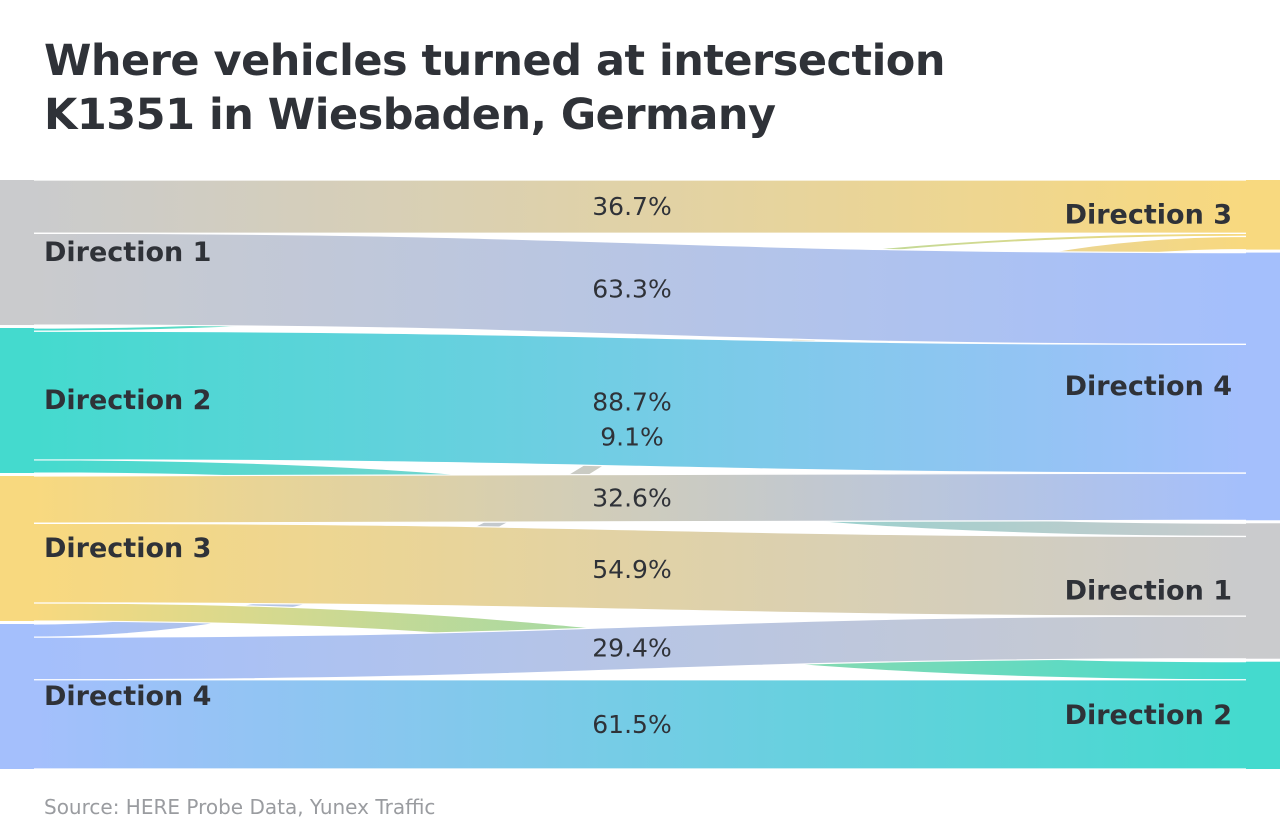 The height and width of the screenshot is (840, 1280). I want to click on source-label-direction-4: Direction 4, so click(127, 696).